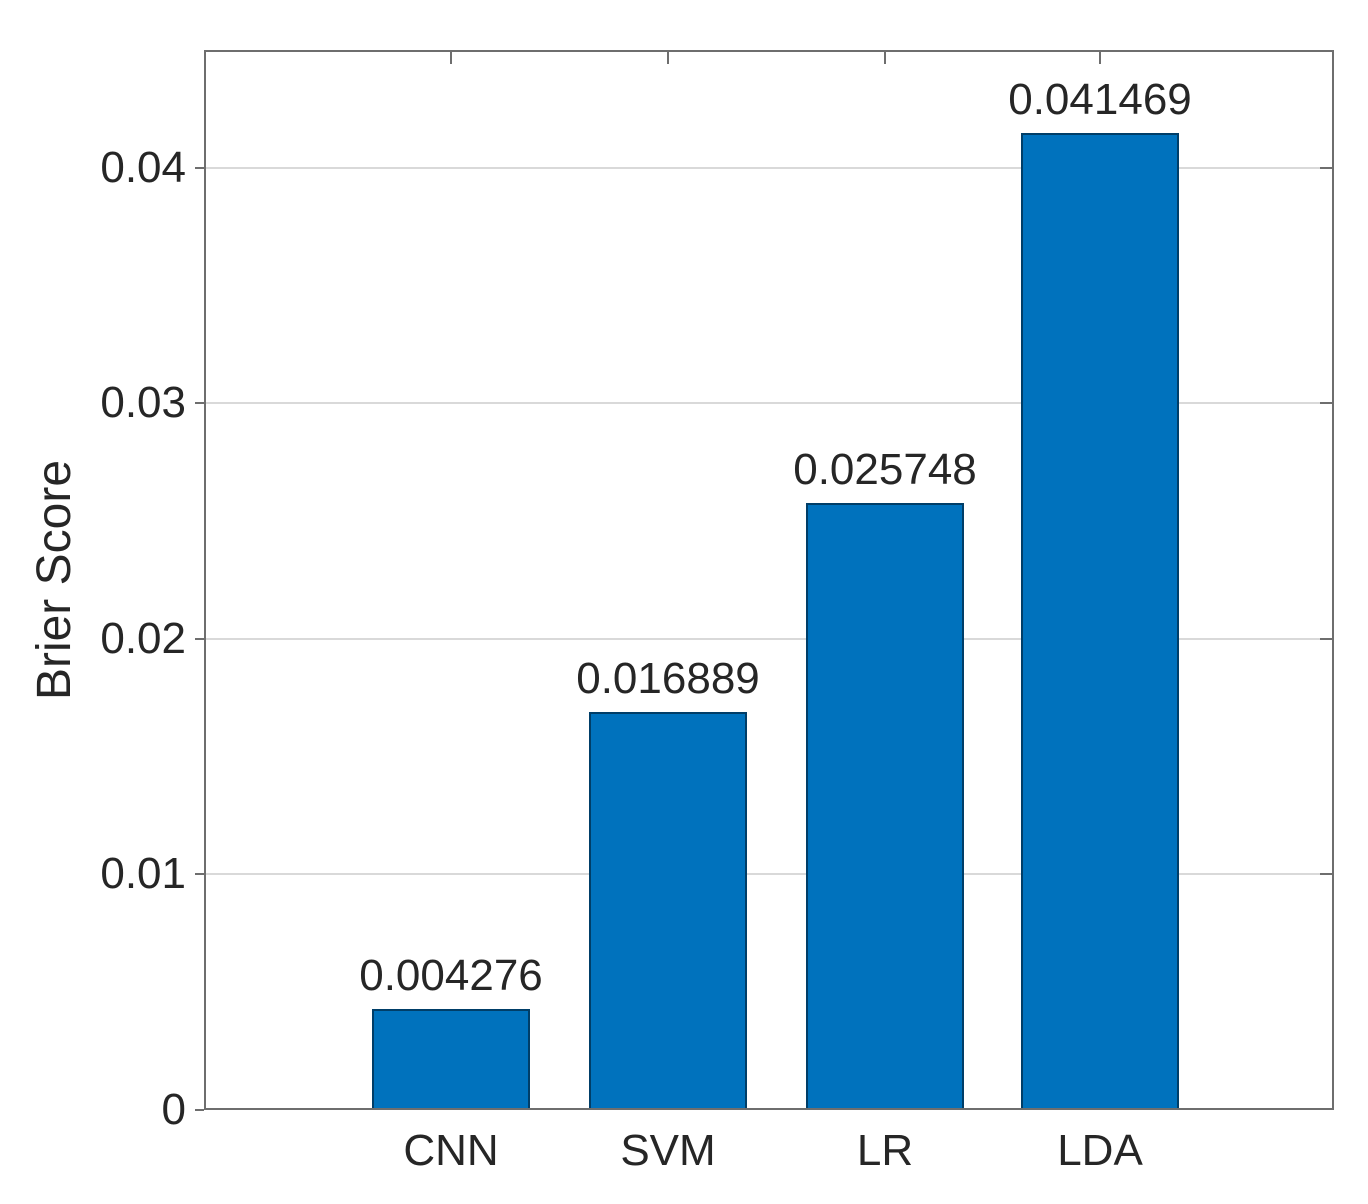  What do you see at coordinates (769, 167) in the screenshot?
I see `gridline-y-0.04` at bounding box center [769, 167].